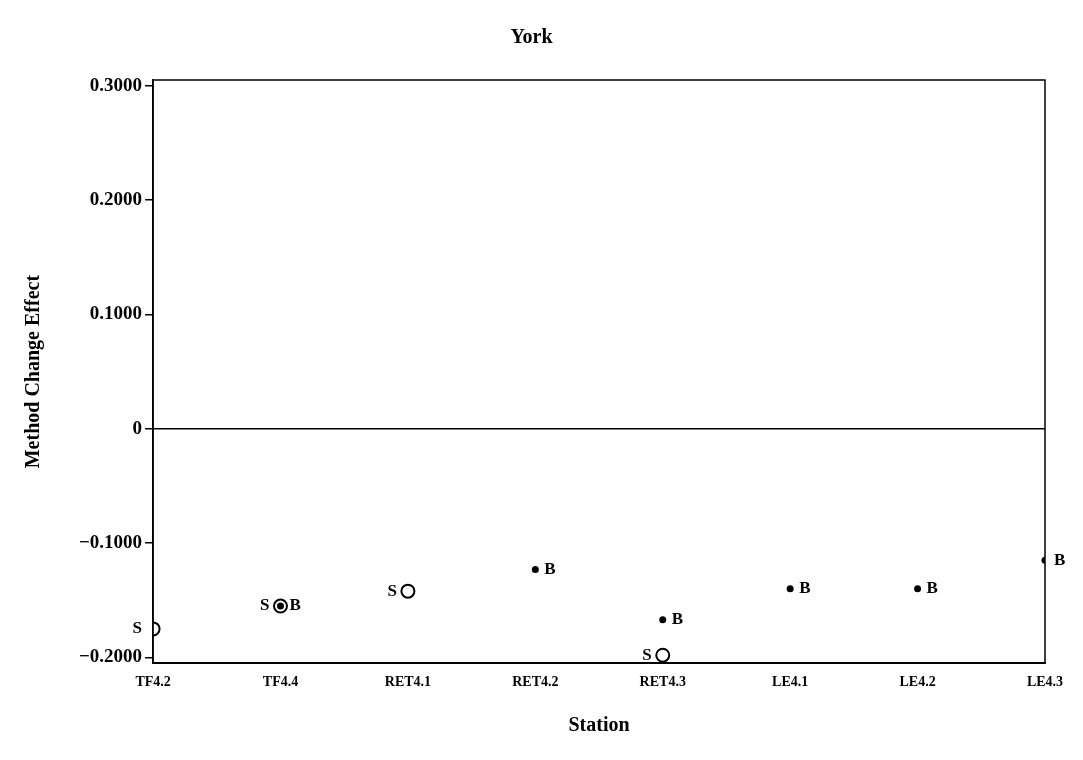  What do you see at coordinates (280, 682) in the screenshot?
I see `x-tick-label: TF4.4` at bounding box center [280, 682].